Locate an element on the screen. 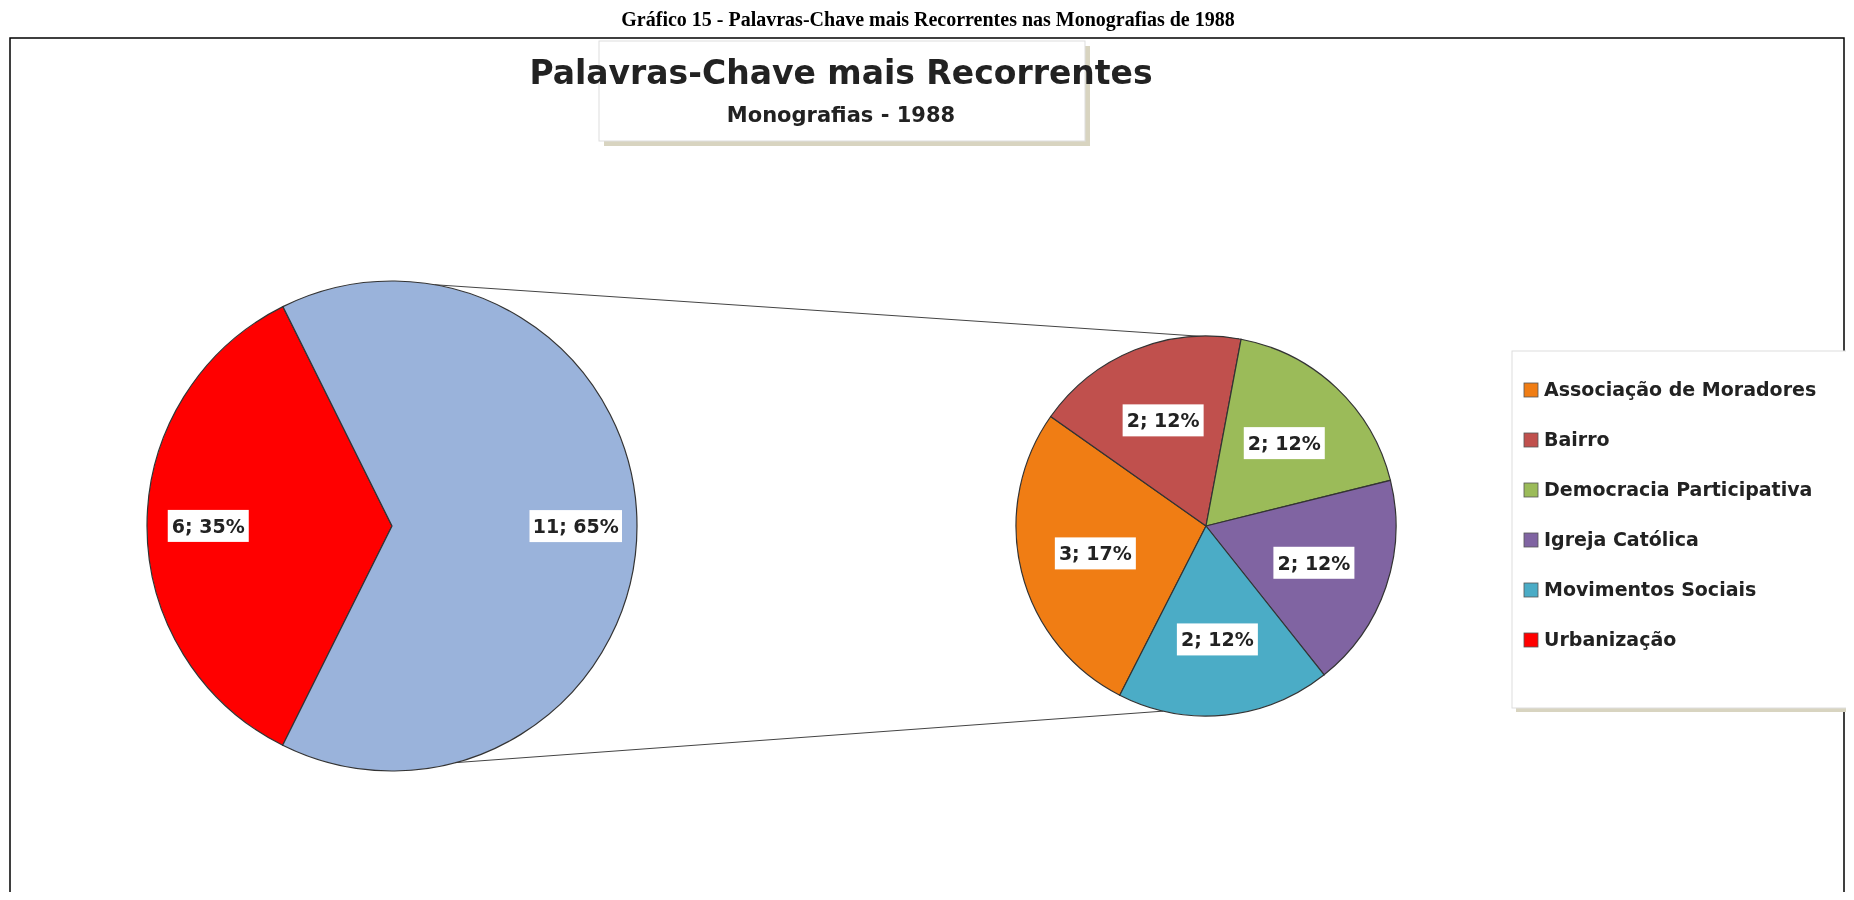 The width and height of the screenshot is (1854, 900). legend-label: Urbanização is located at coordinates (1610, 639).